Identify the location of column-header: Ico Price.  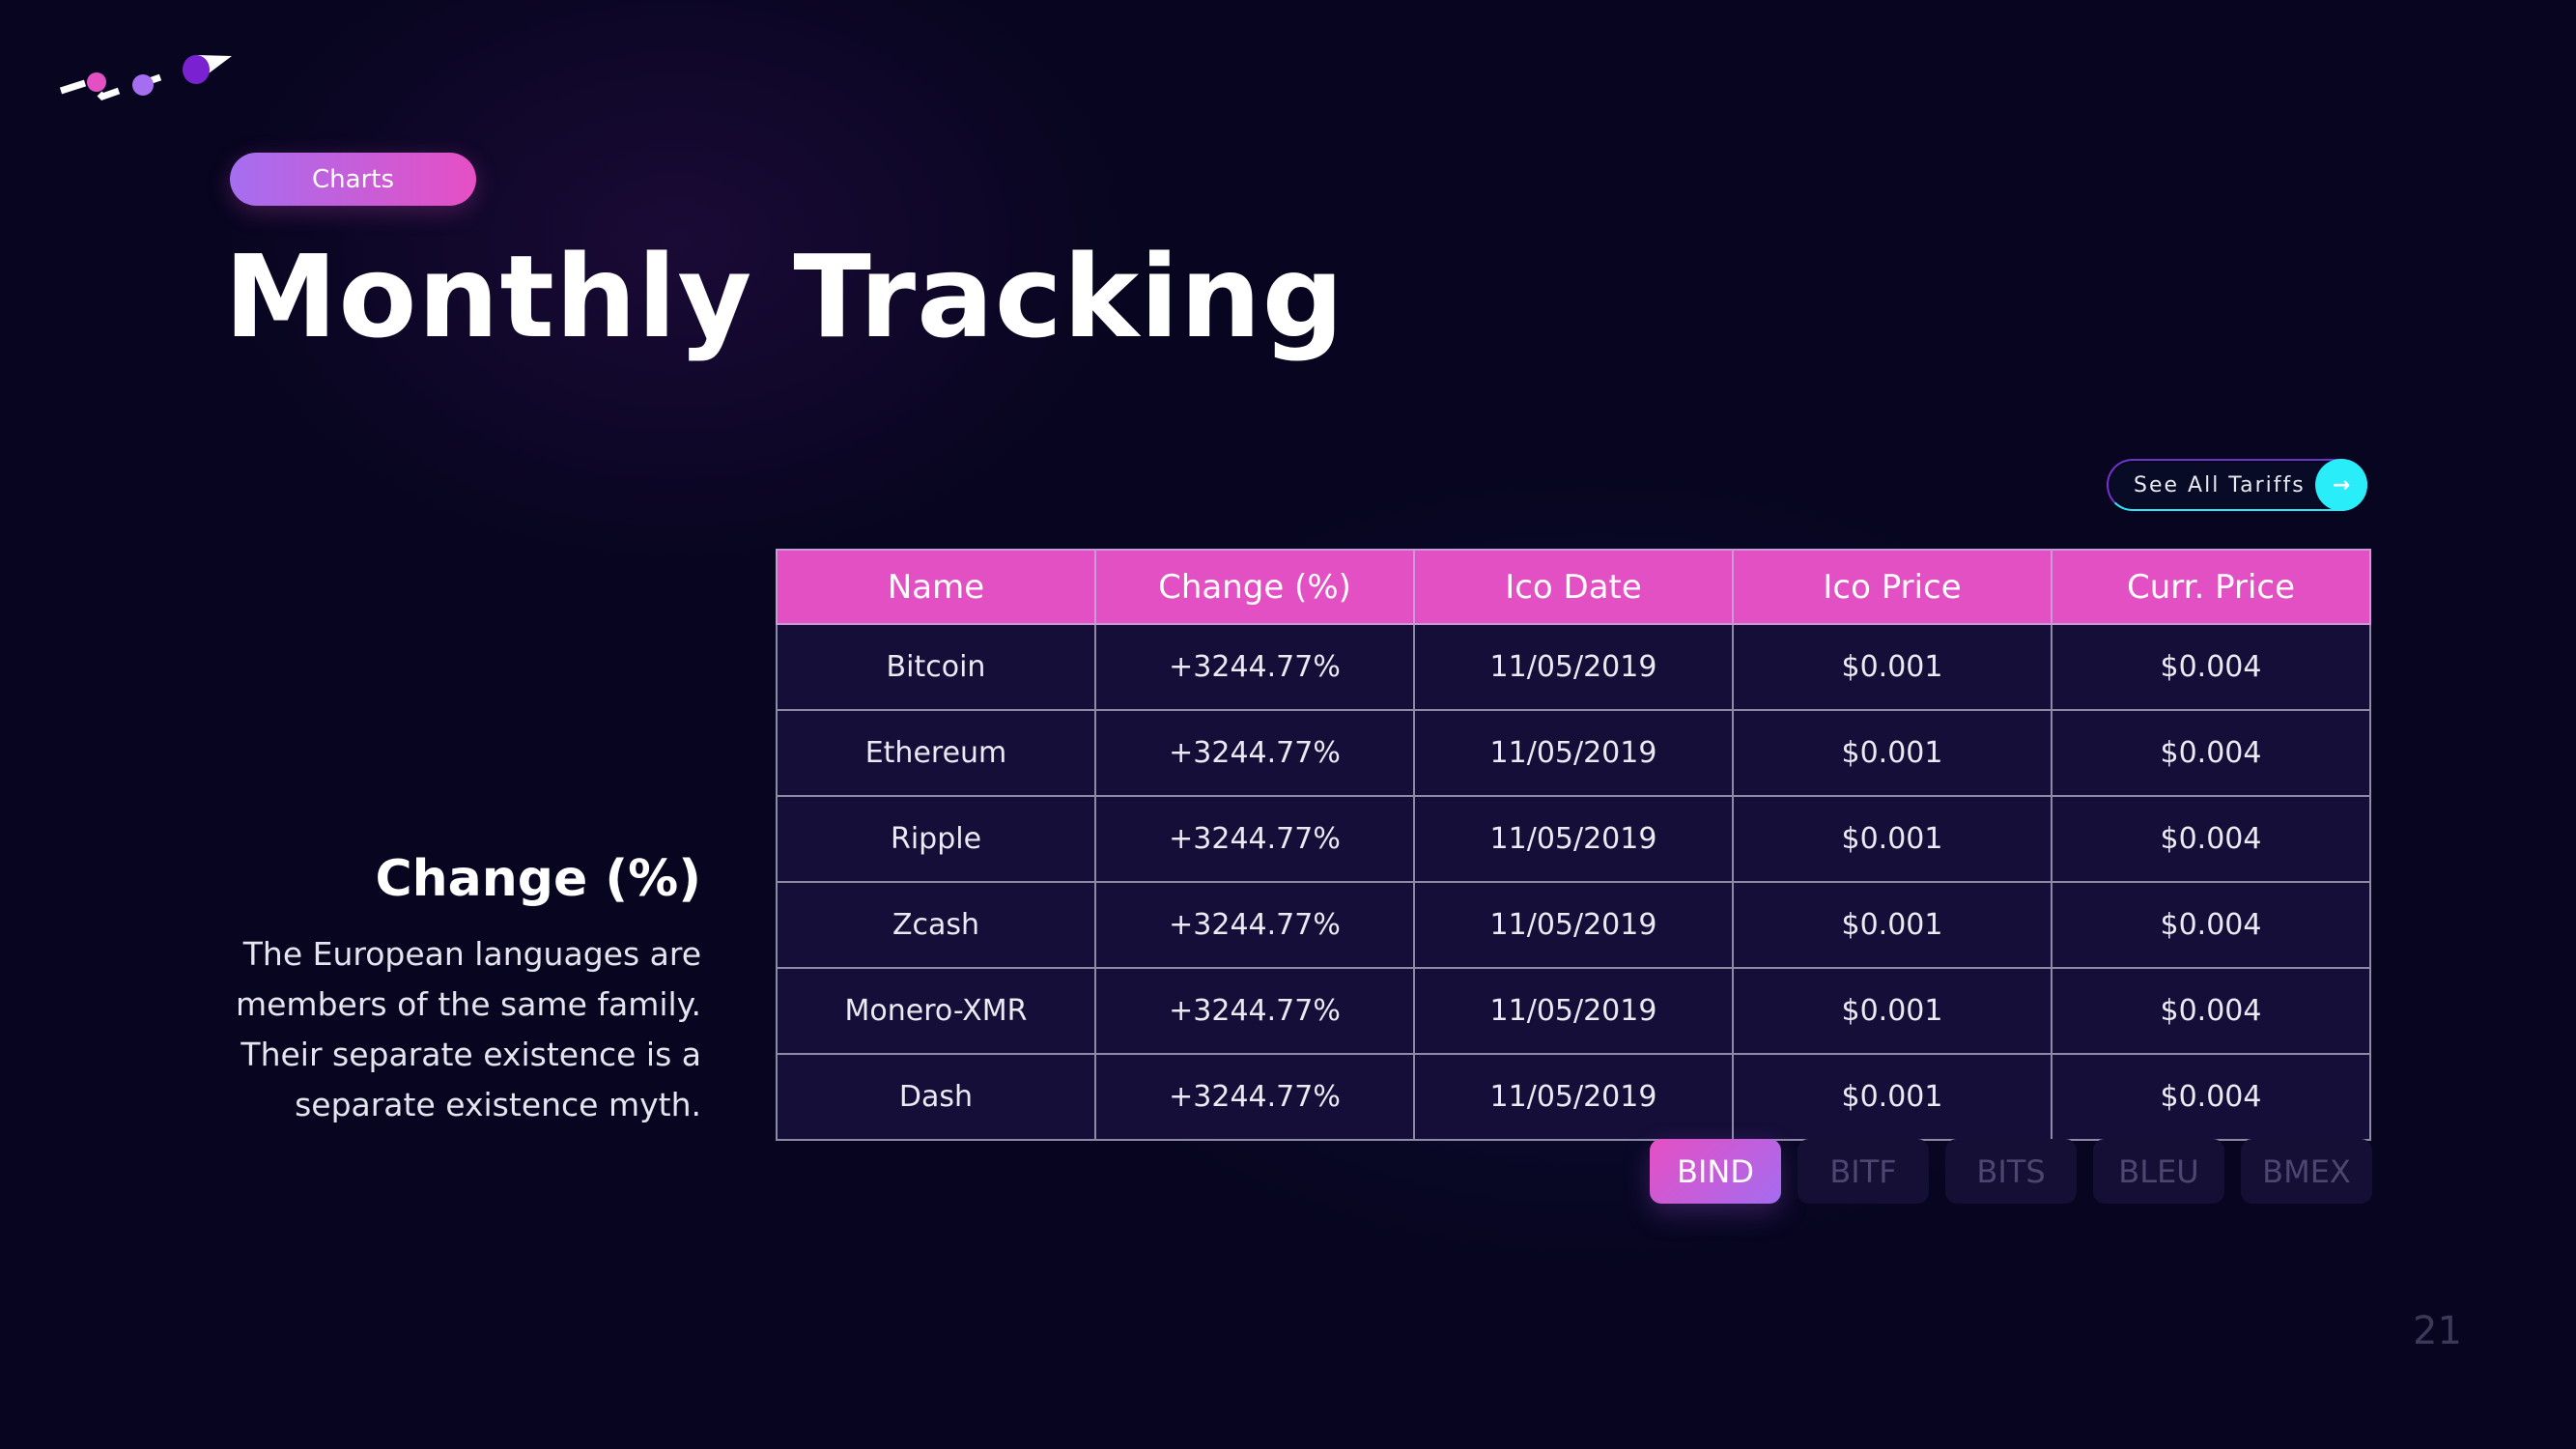
(1892, 587).